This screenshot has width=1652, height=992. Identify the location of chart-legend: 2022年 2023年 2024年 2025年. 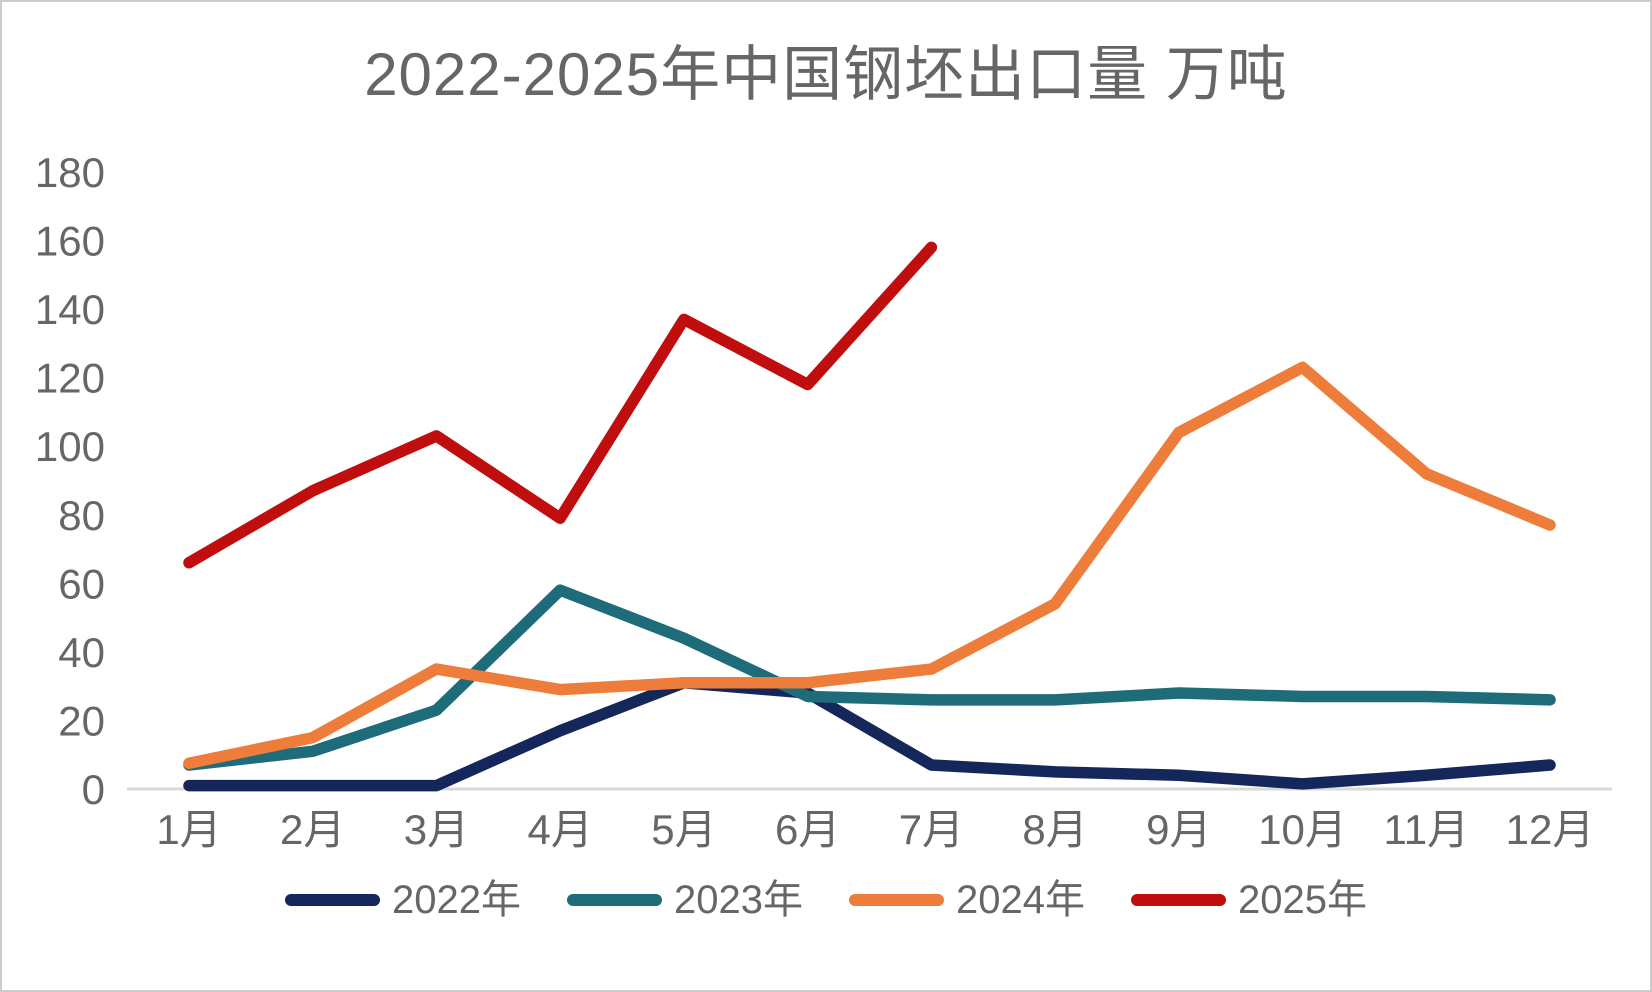
(826, 900).